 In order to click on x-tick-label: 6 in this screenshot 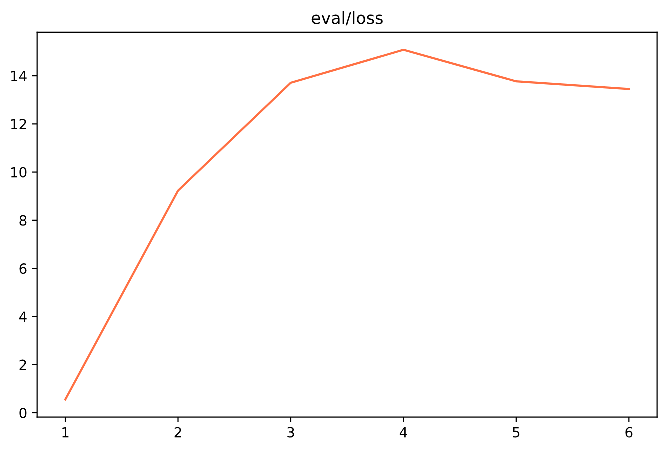, I will do `click(629, 432)`.